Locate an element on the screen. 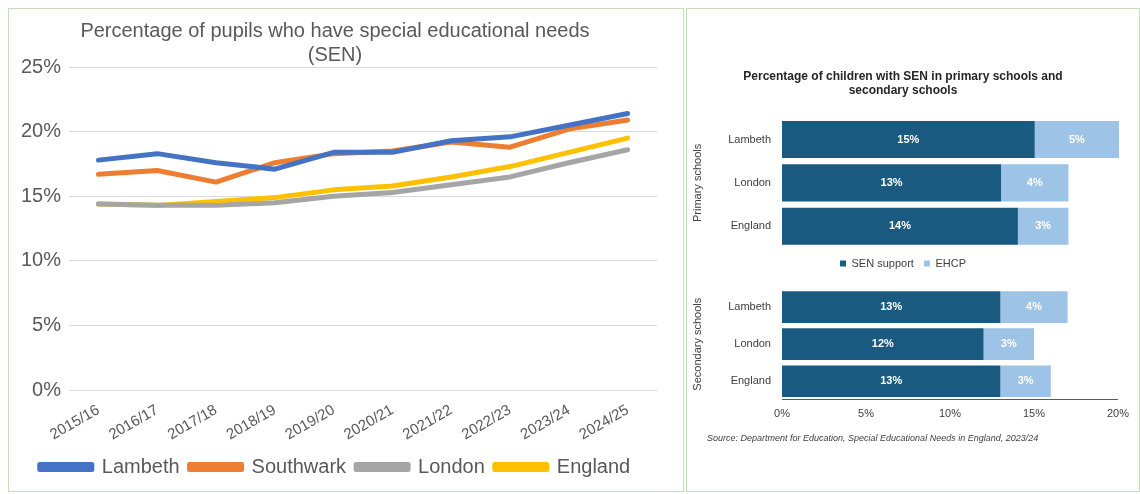 The height and width of the screenshot is (494, 1140). x-tick-label: 5% is located at coordinates (866, 413).